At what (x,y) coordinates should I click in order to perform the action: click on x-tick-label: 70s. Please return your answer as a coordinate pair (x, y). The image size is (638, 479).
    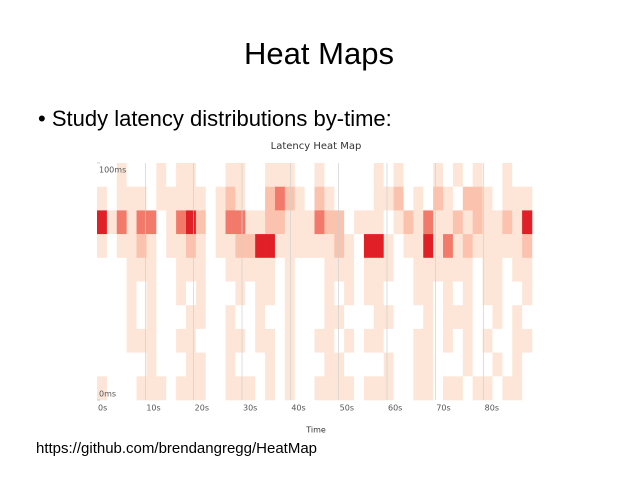
    Looking at the image, I should click on (443, 408).